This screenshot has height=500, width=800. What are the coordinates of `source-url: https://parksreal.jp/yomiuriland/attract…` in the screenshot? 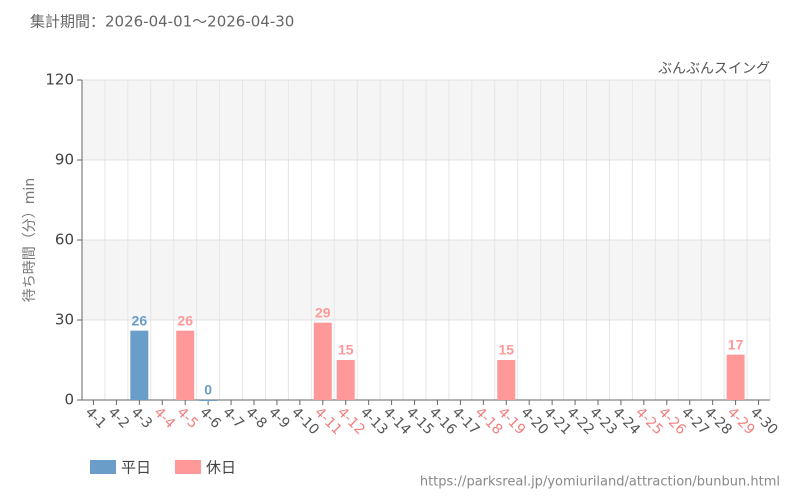 It's located at (600, 482).